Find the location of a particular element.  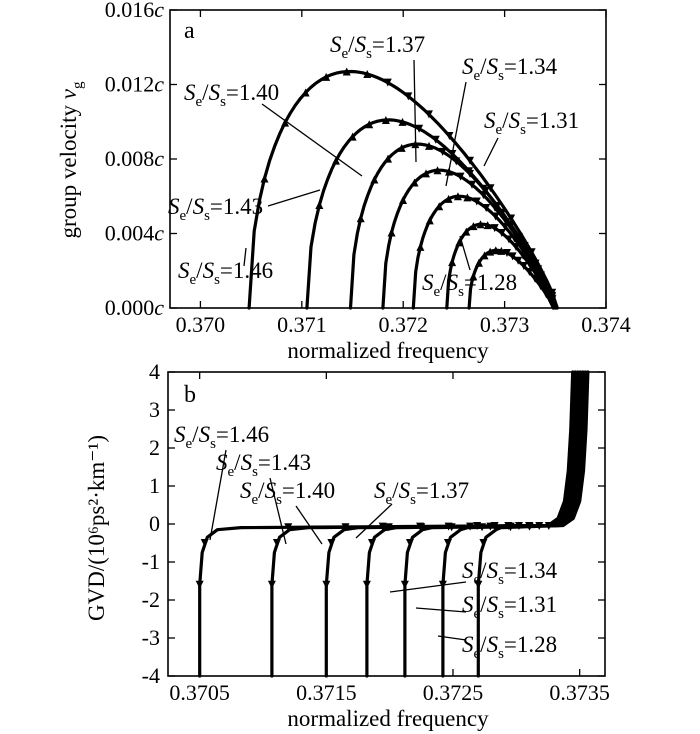

panel-a-y-axis-title: group velocity vg is located at coordinates (71, 159).